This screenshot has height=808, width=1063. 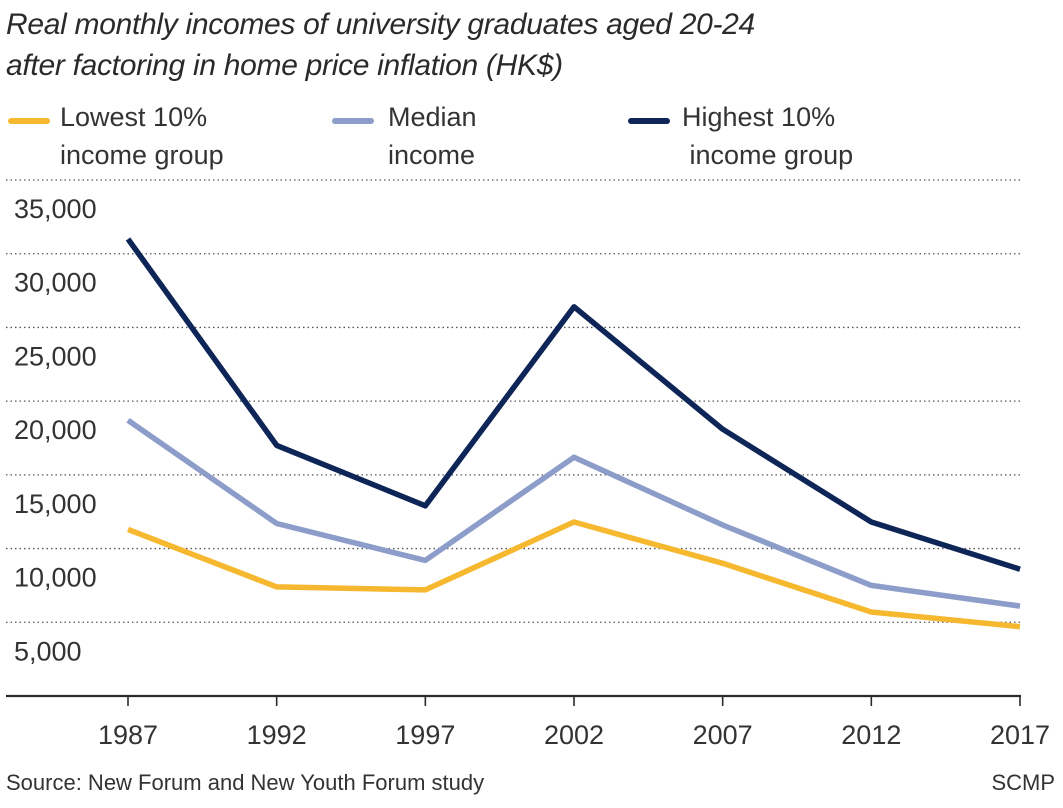 What do you see at coordinates (425, 735) in the screenshot?
I see `x-tick-label: 1997` at bounding box center [425, 735].